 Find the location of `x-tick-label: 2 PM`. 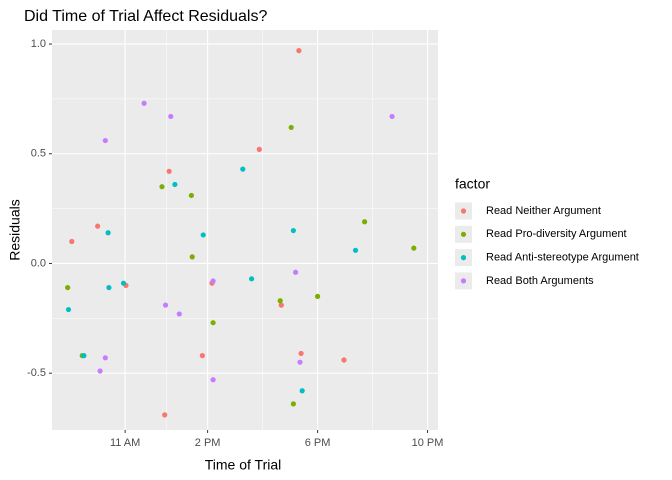

x-tick-label: 2 PM is located at coordinates (208, 443).